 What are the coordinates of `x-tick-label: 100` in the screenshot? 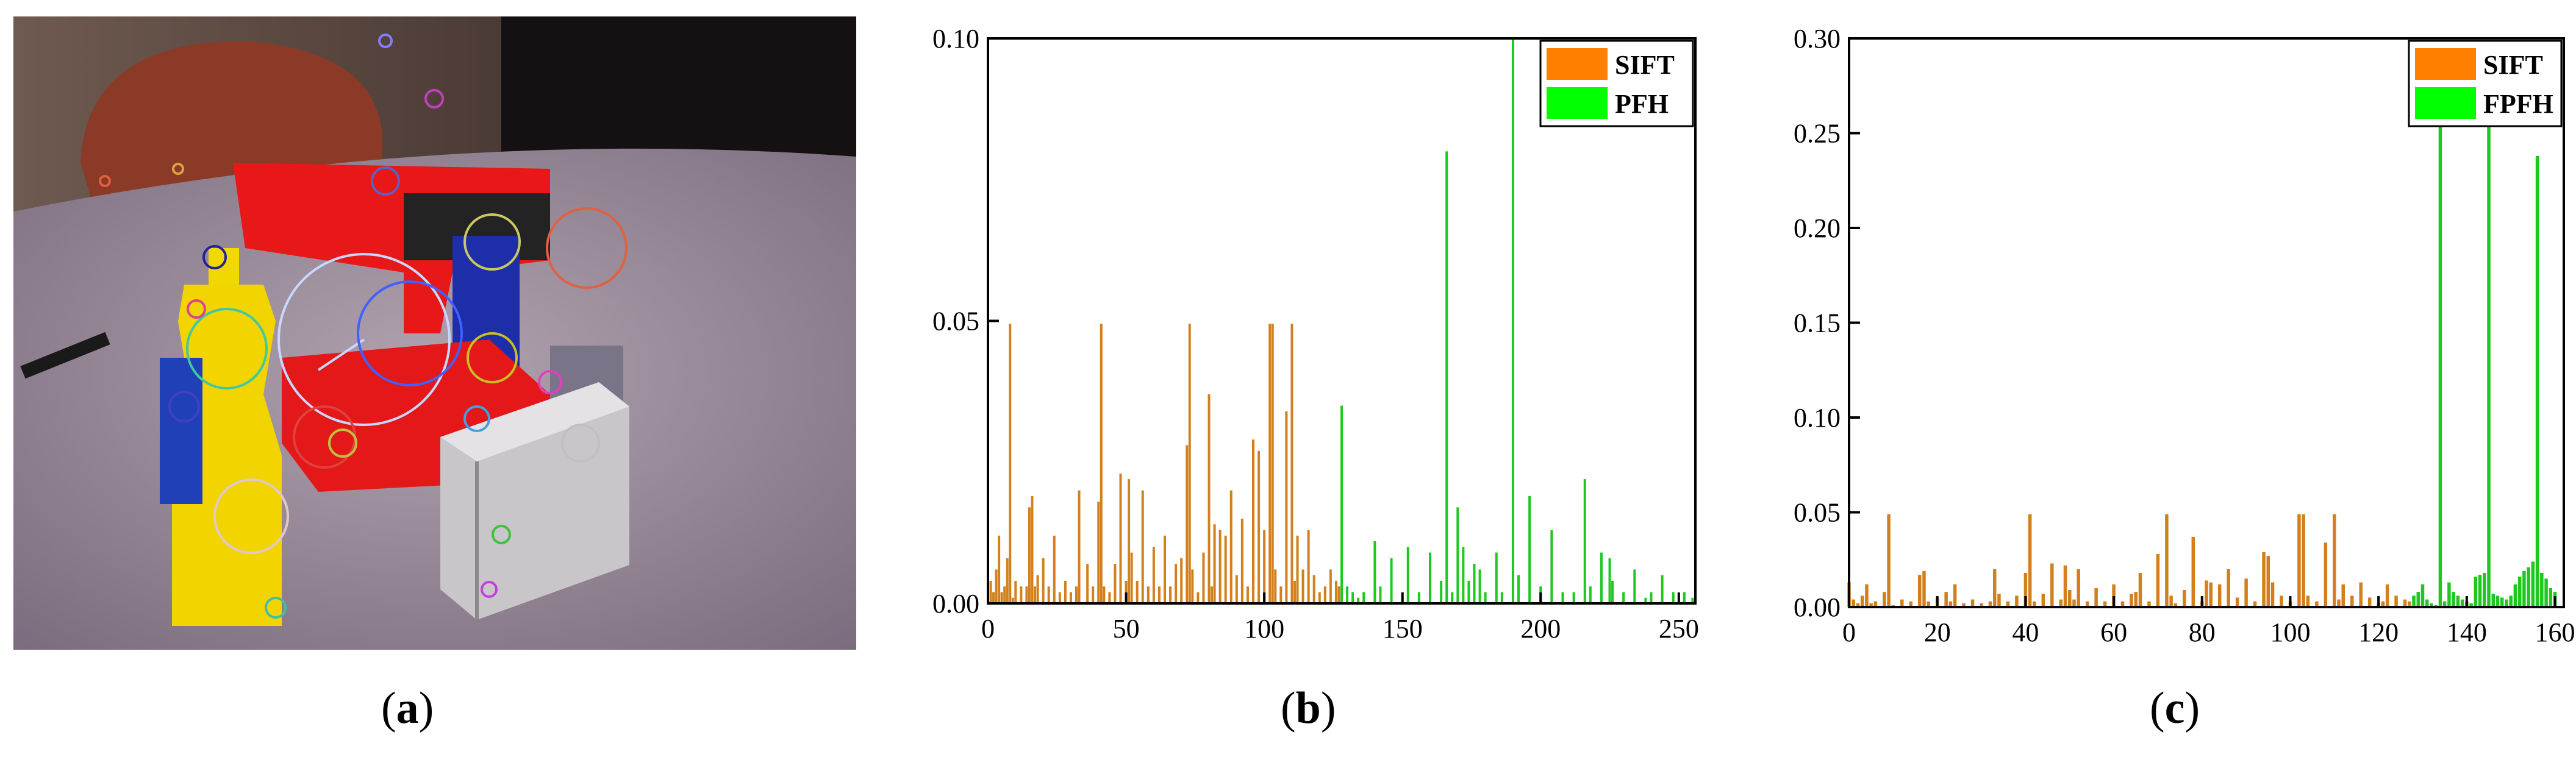 It's located at (2290, 632).